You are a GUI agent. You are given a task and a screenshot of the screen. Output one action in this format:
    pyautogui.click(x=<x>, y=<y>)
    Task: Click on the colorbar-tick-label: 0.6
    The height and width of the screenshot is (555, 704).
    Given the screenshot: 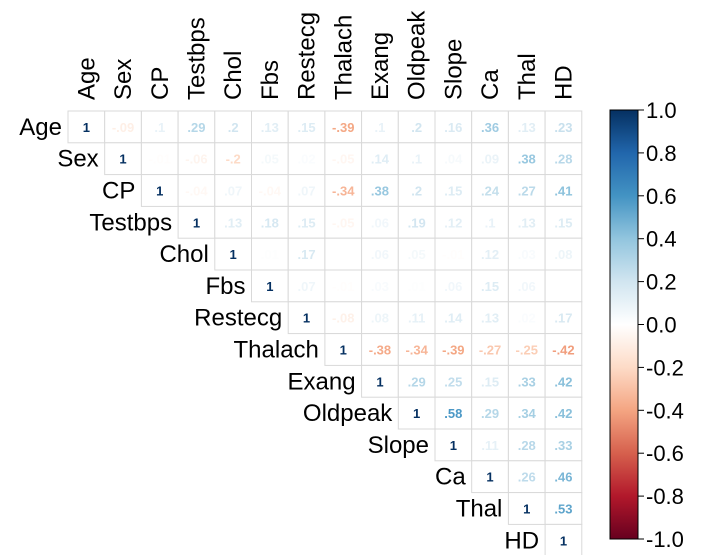 What is the action you would take?
    pyautogui.click(x=661, y=196)
    